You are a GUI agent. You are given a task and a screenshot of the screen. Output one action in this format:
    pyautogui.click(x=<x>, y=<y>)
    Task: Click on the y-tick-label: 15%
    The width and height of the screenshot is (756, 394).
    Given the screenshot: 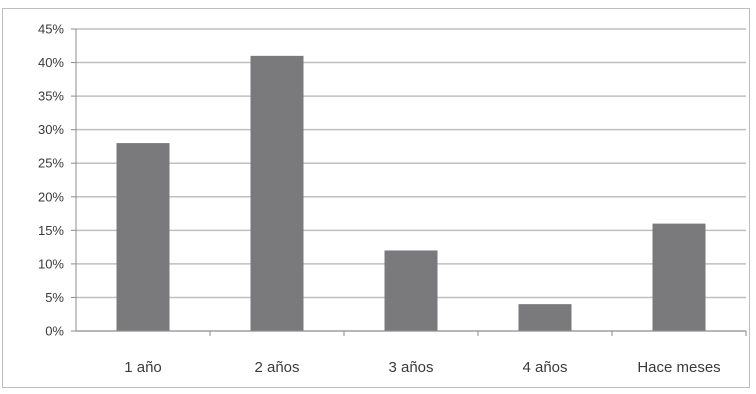 What is the action you would take?
    pyautogui.click(x=51, y=230)
    